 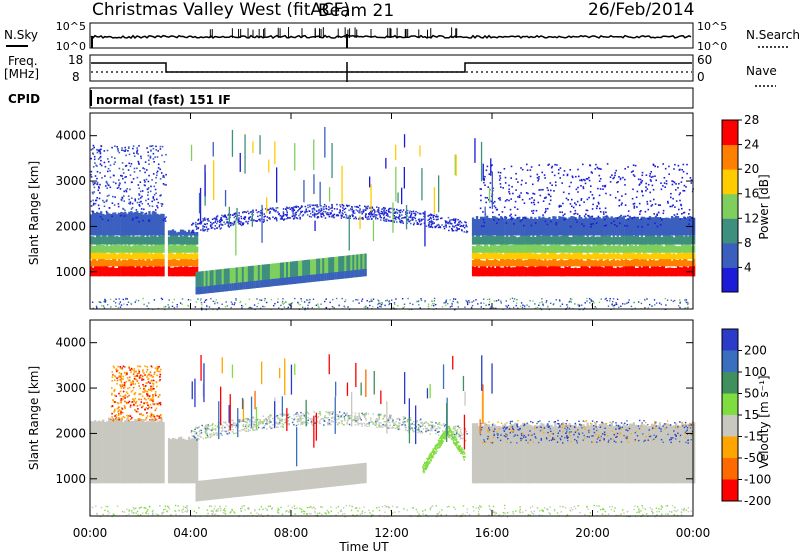 I want to click on nsky-tick-top: 10^5, so click(x=71, y=26).